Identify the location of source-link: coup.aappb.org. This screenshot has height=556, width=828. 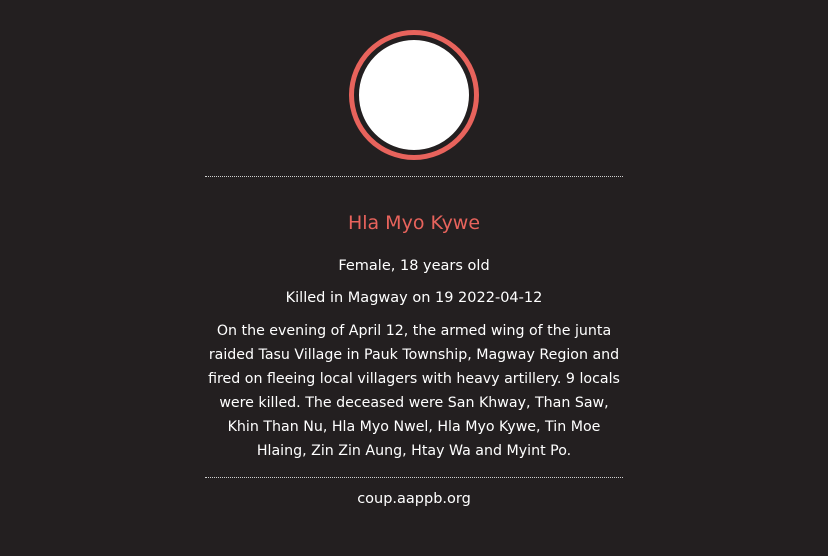
(414, 499).